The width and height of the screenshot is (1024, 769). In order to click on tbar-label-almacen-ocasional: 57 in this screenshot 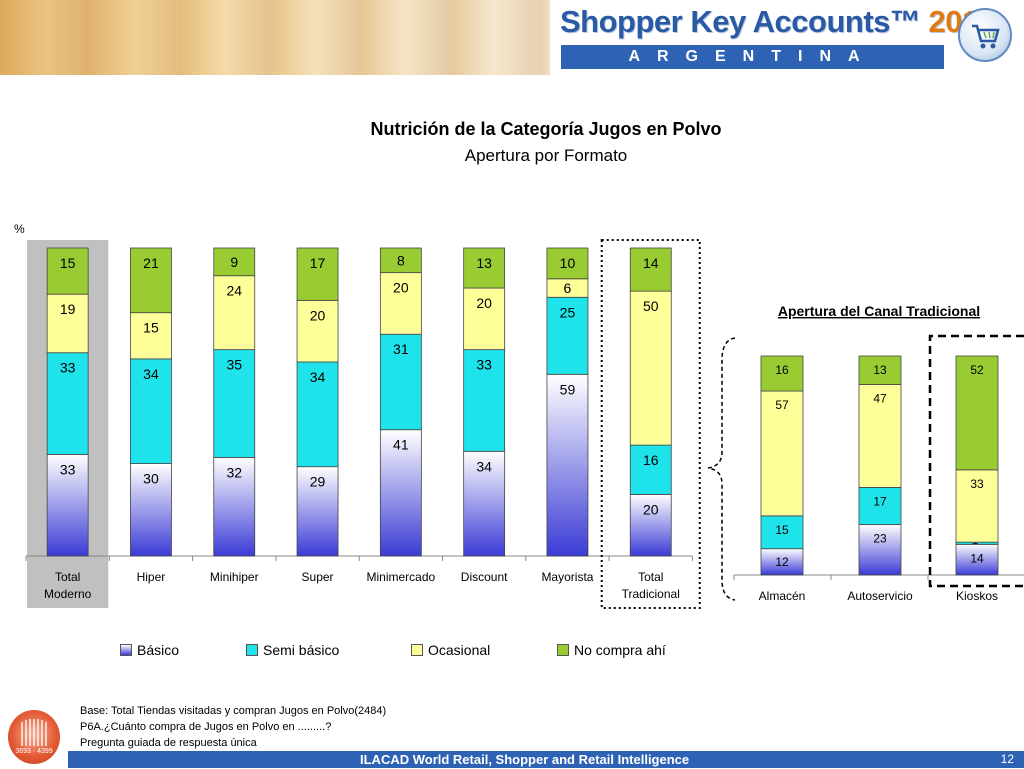, I will do `click(782, 405)`.